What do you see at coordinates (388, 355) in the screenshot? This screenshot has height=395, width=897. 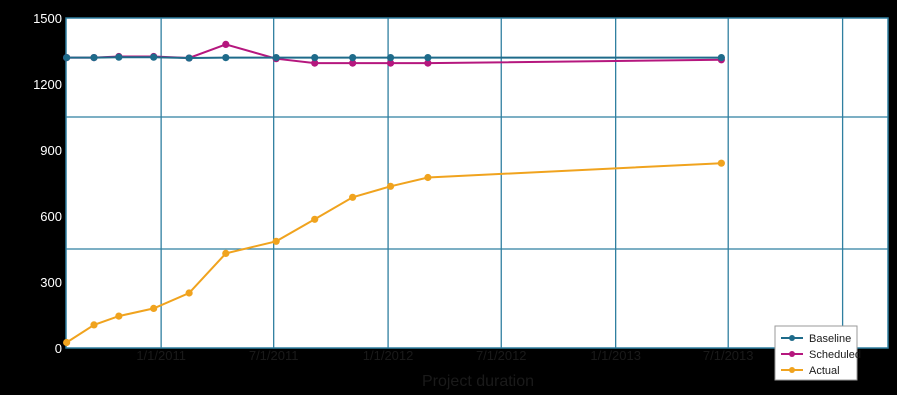 I see `x-tick-label: 1/1/2012` at bounding box center [388, 355].